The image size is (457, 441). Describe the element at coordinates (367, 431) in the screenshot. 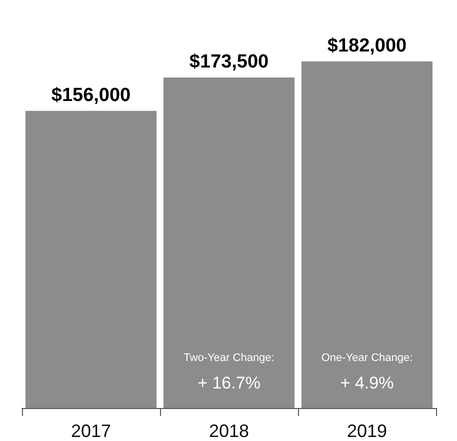

I see `x-tick-label: 2019` at that location.